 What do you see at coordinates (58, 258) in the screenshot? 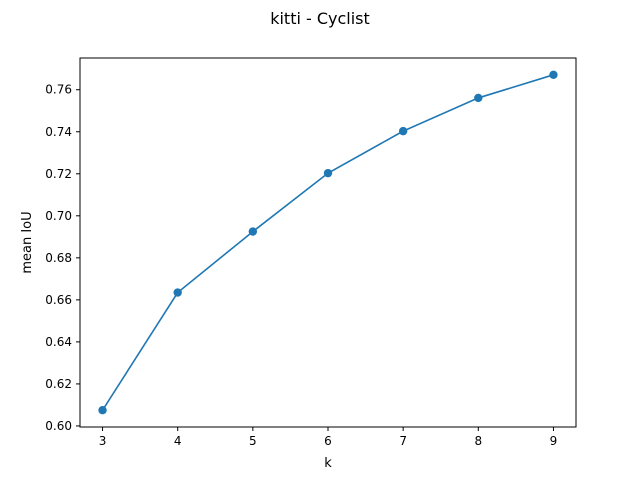
I see `y-tick-label: 0.68` at bounding box center [58, 258].